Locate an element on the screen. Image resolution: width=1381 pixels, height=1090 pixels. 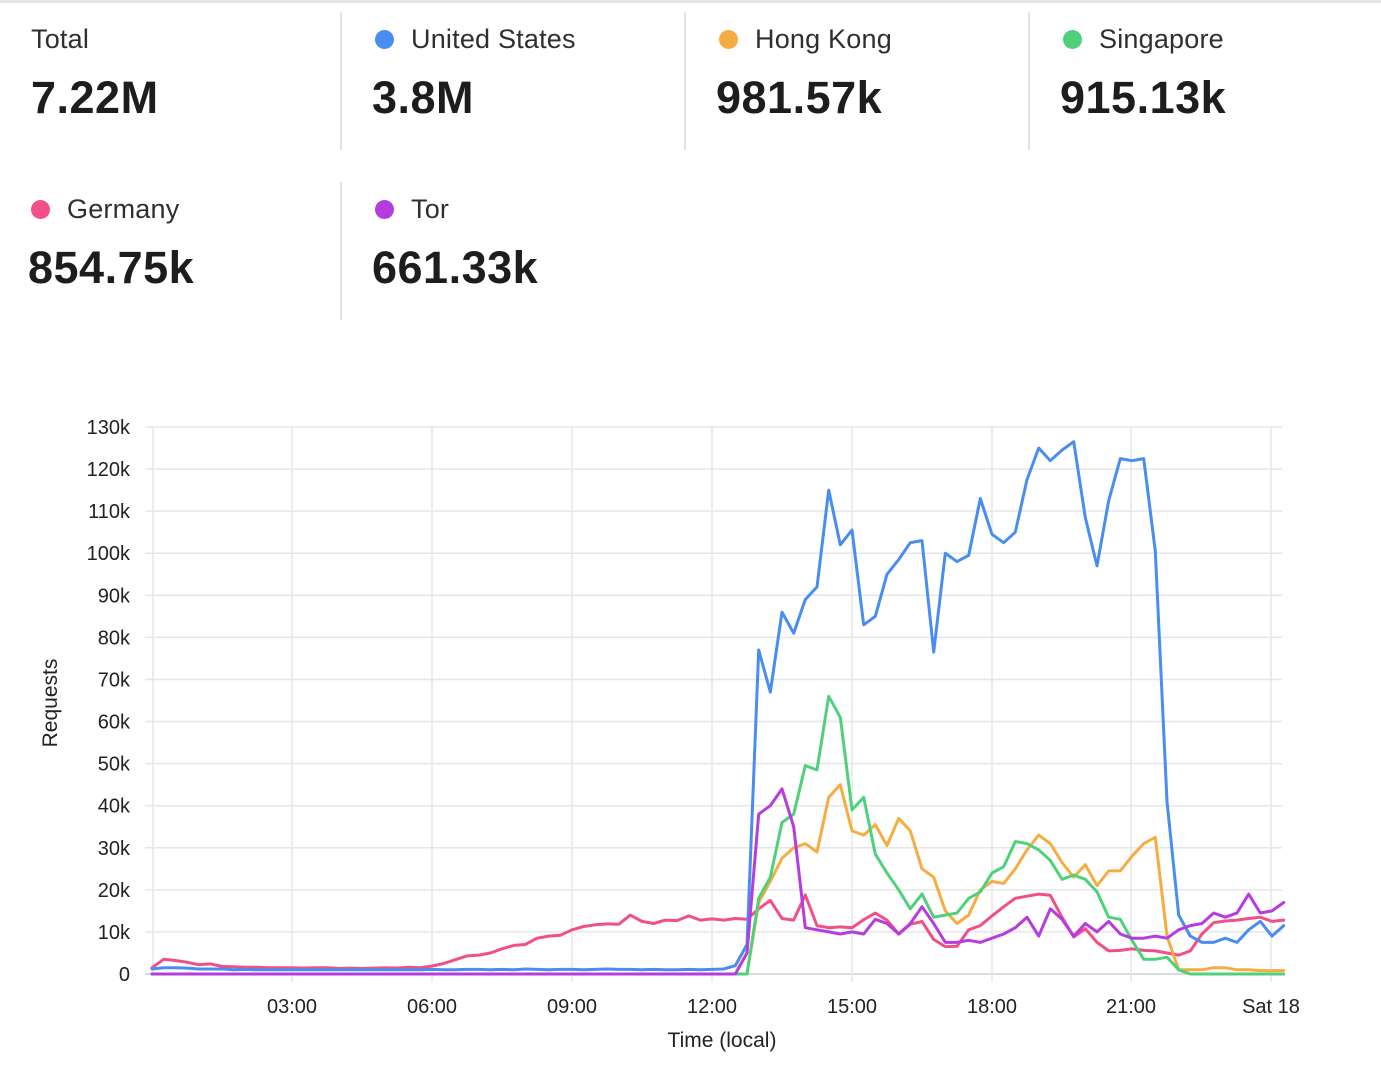
y-tick-label: 90k is located at coordinates (114, 596).